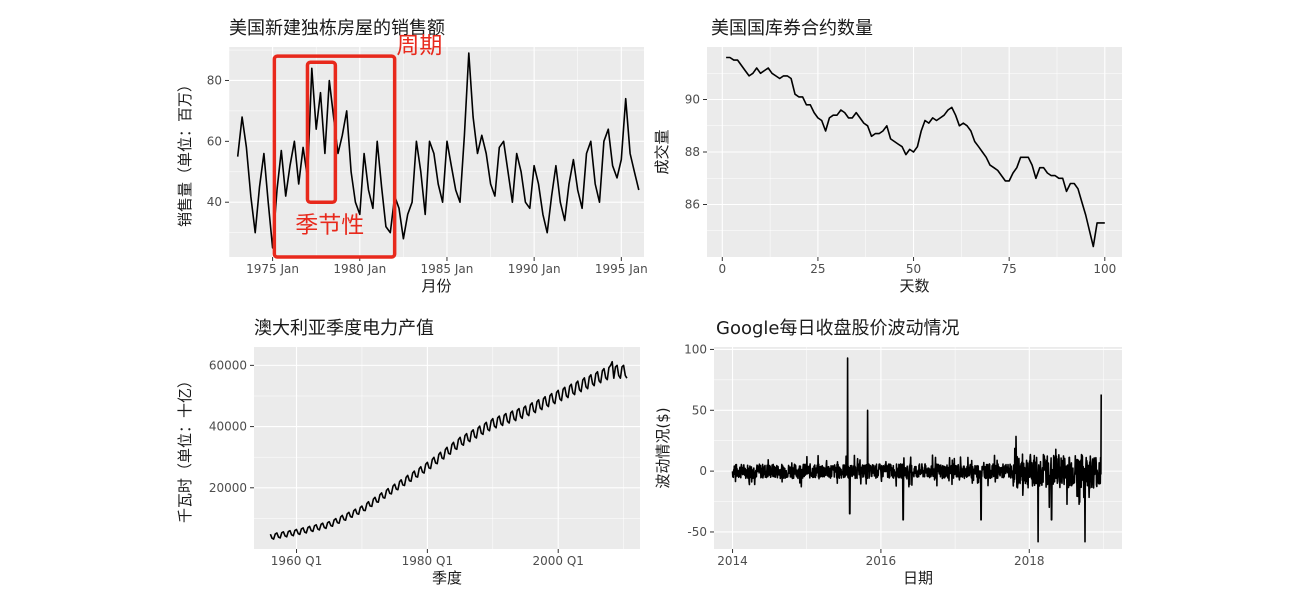  What do you see at coordinates (228, 365) in the screenshot?
I see `y-tick-label: 60000` at bounding box center [228, 365].